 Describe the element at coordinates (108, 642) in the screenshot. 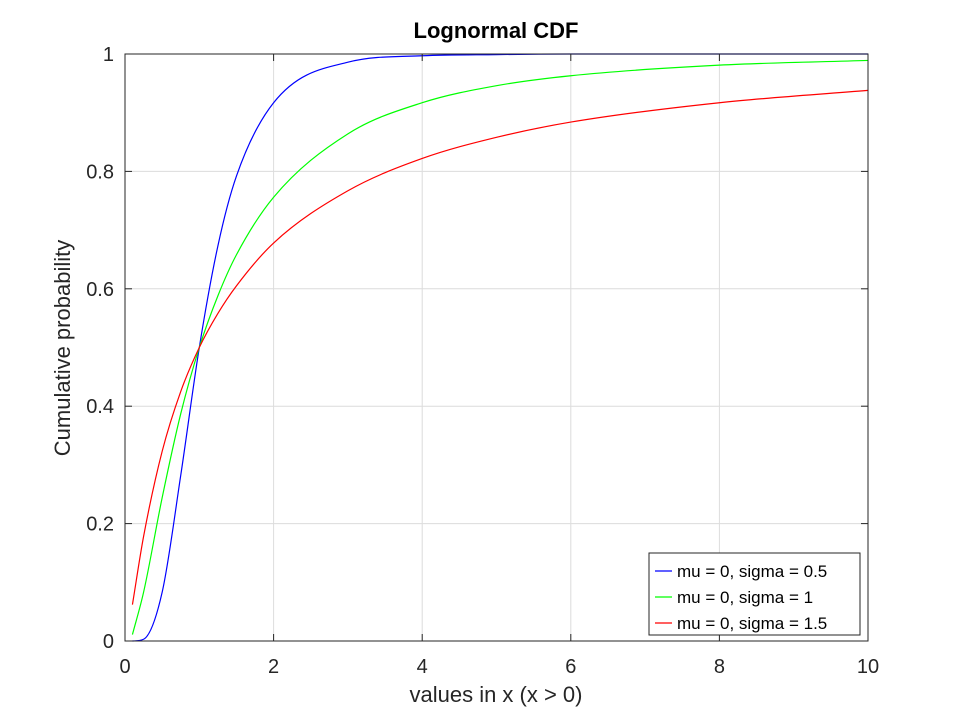

I see `y-tick-label: 0` at that location.